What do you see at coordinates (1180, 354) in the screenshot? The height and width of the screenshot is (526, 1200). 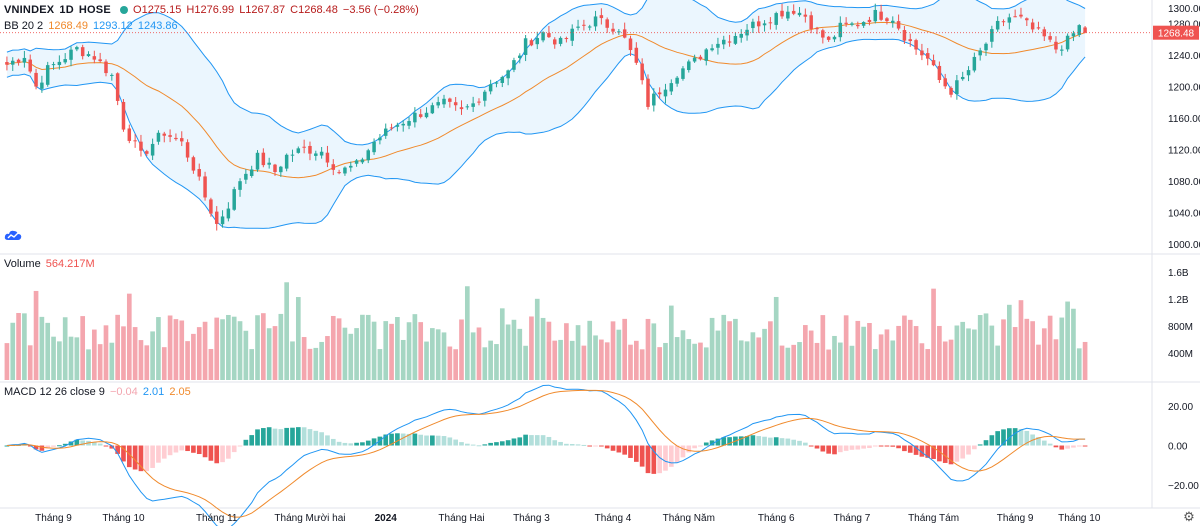 I see `volume-tick-label: 400M` at bounding box center [1180, 354].